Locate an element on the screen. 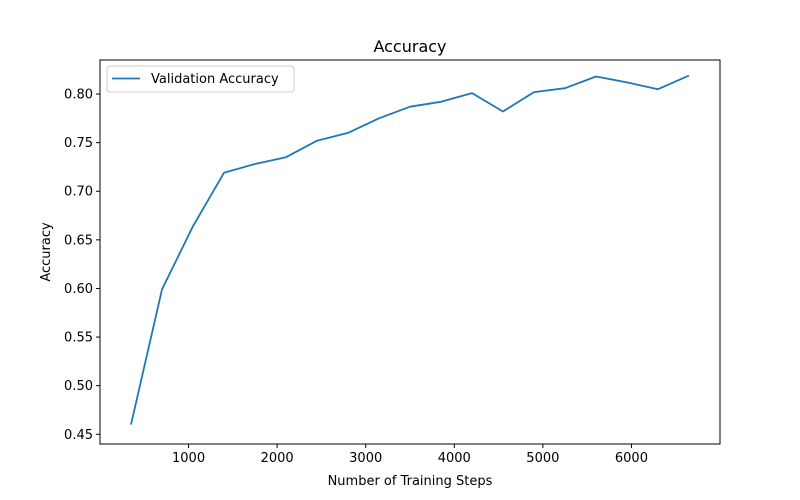 Image resolution: width=800 pixels, height=500 pixels. y-tick-label: 0.55 is located at coordinates (78, 338).